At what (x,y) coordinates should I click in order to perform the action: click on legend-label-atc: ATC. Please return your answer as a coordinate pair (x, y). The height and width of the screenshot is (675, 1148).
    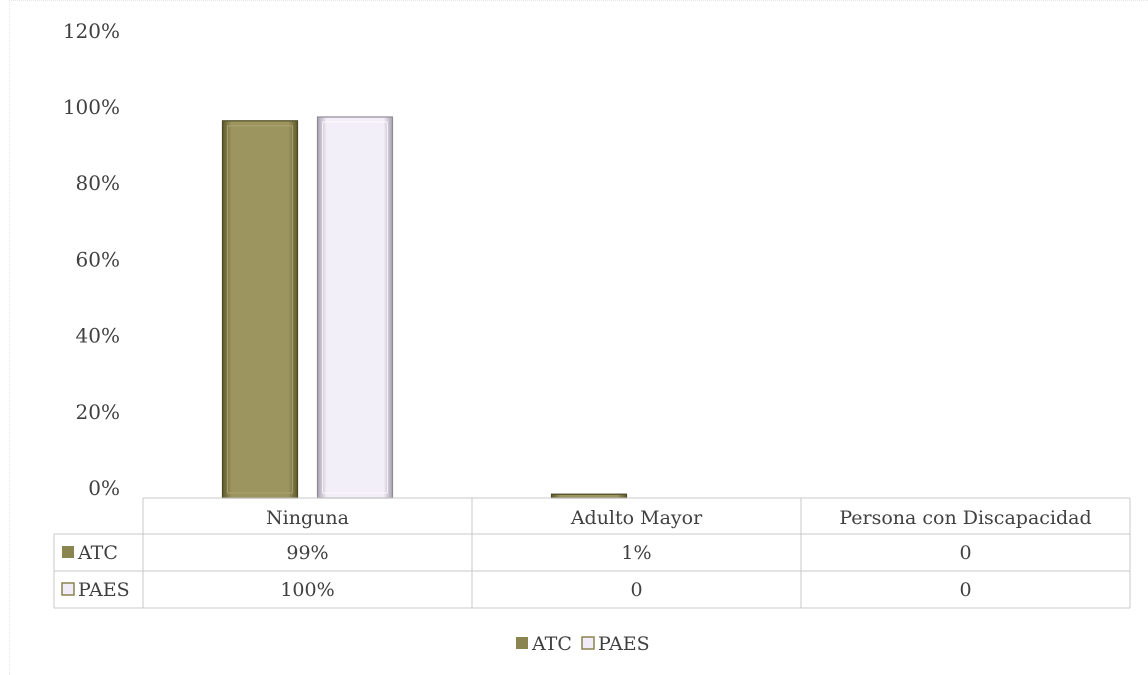
    Looking at the image, I should click on (551, 644).